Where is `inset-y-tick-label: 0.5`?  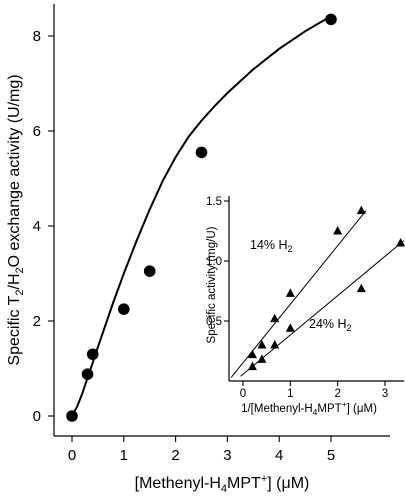 inset-y-tick-label: 0.5 is located at coordinates (214, 322).